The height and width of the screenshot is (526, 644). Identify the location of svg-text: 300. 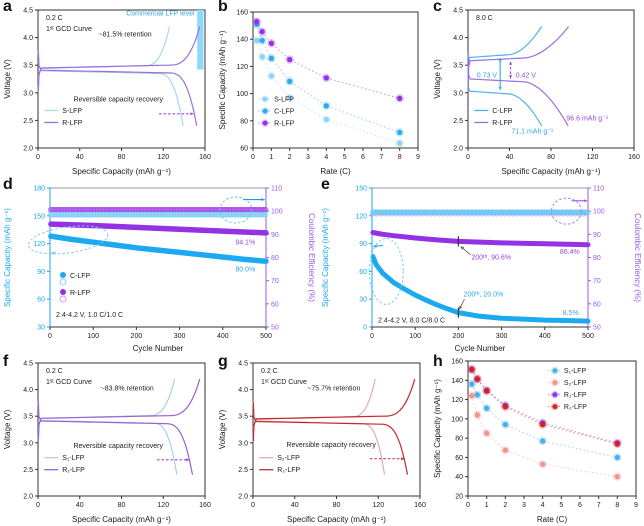
(180, 336).